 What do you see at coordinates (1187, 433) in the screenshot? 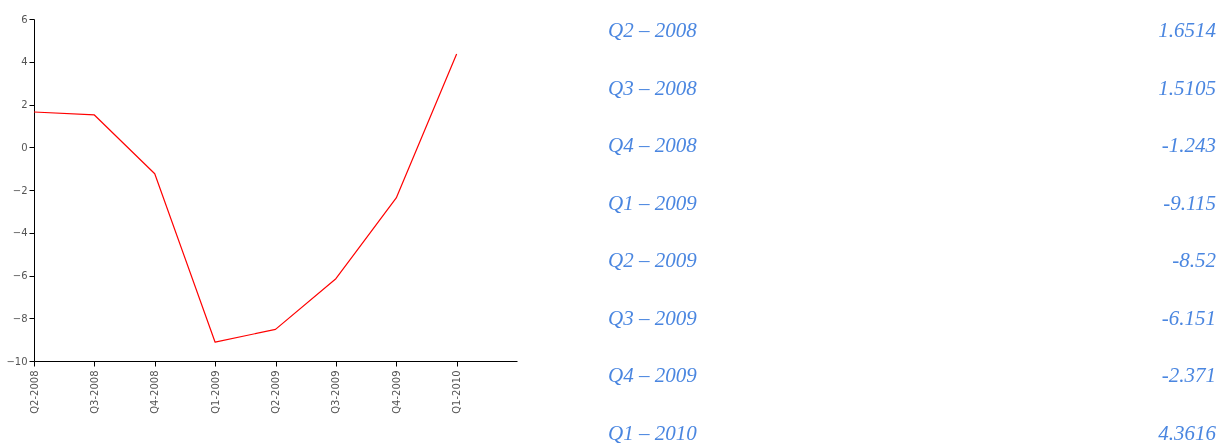
I see `data-label: 4.3616` at bounding box center [1187, 433].